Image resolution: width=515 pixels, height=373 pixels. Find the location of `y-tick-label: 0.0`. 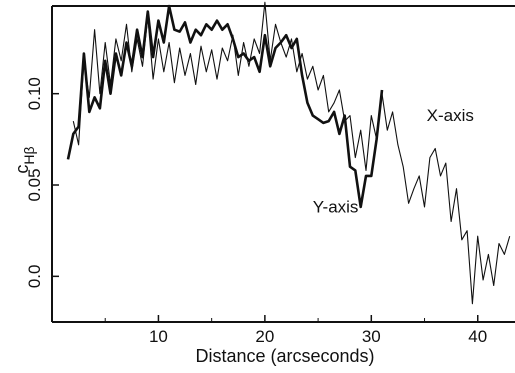

y-tick-label: 0.0 is located at coordinates (34, 277).